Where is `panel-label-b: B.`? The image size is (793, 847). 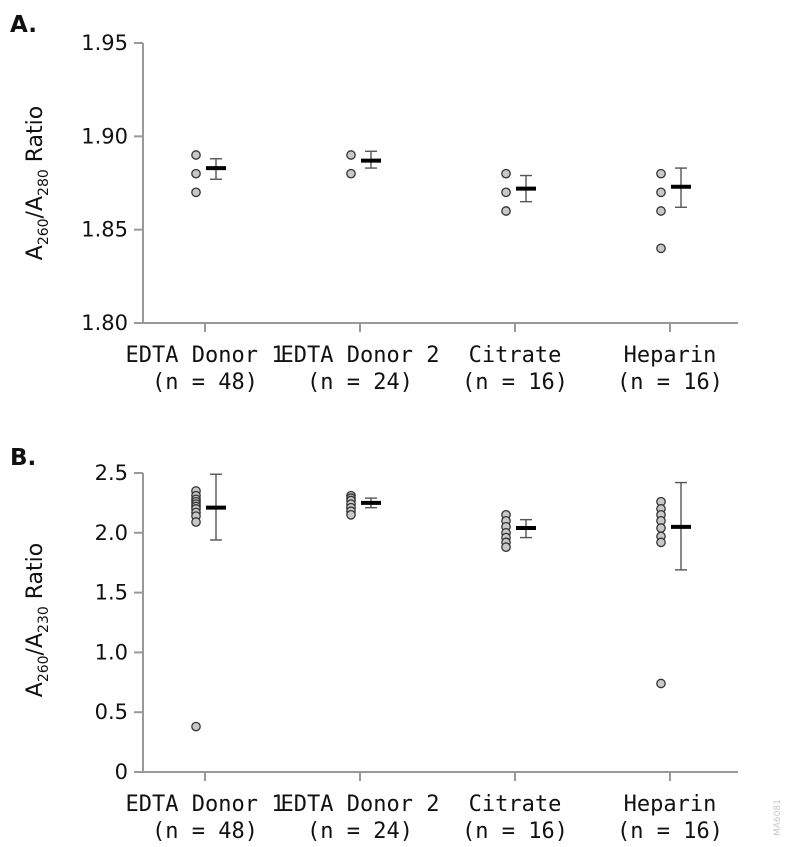 panel-label-b: B. is located at coordinates (23, 458).